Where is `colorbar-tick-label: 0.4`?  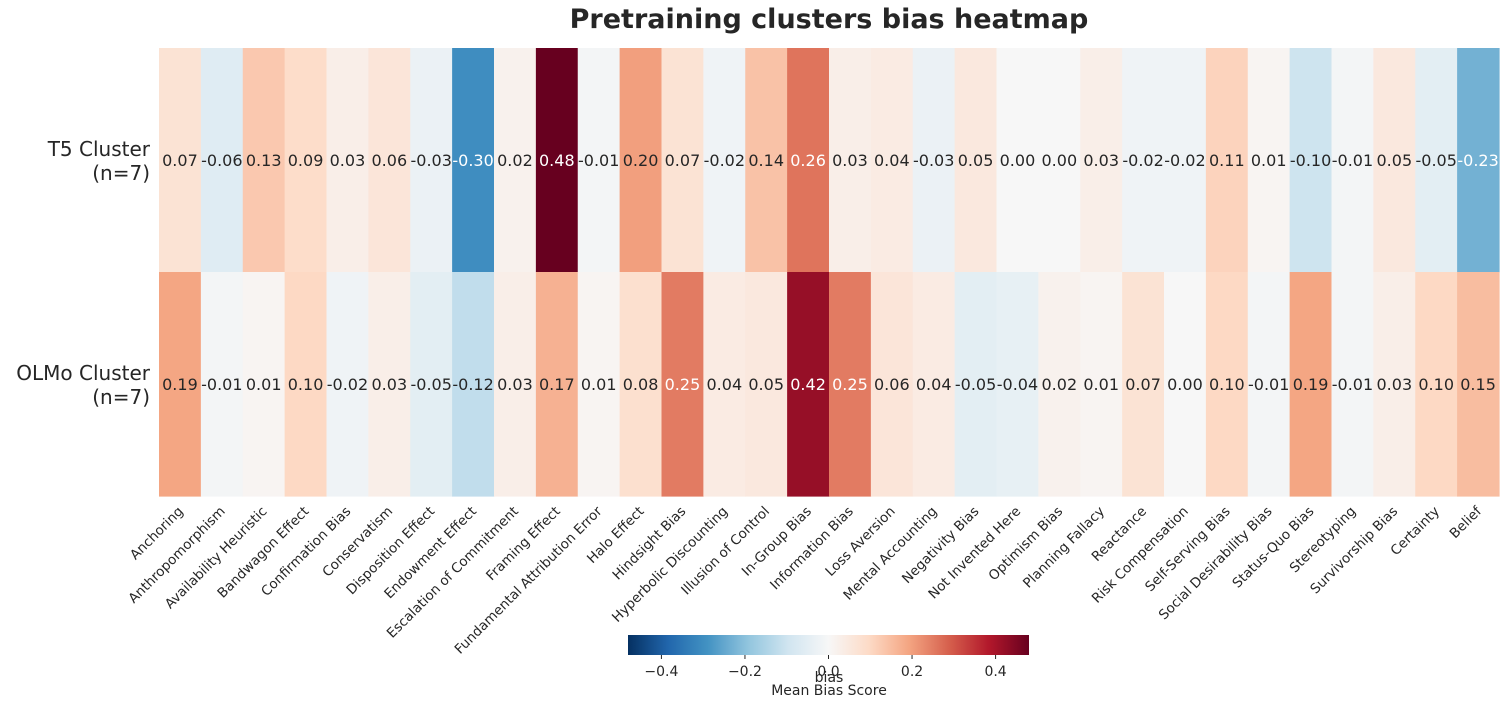
colorbar-tick-label: 0.4 is located at coordinates (995, 672).